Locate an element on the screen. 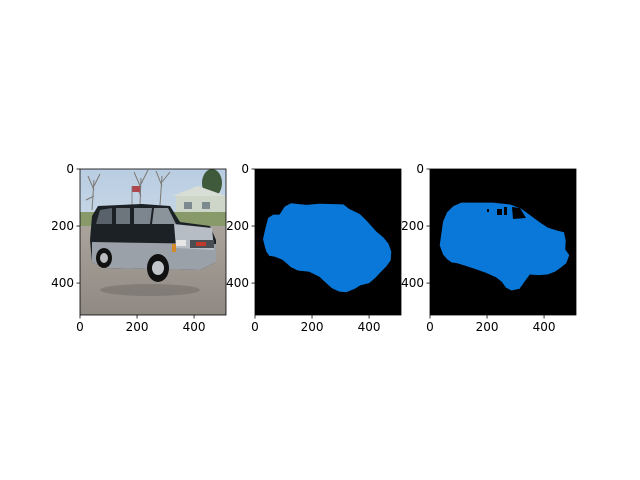 The image size is (640, 480). mask-axes-frame is located at coordinates (328, 242).